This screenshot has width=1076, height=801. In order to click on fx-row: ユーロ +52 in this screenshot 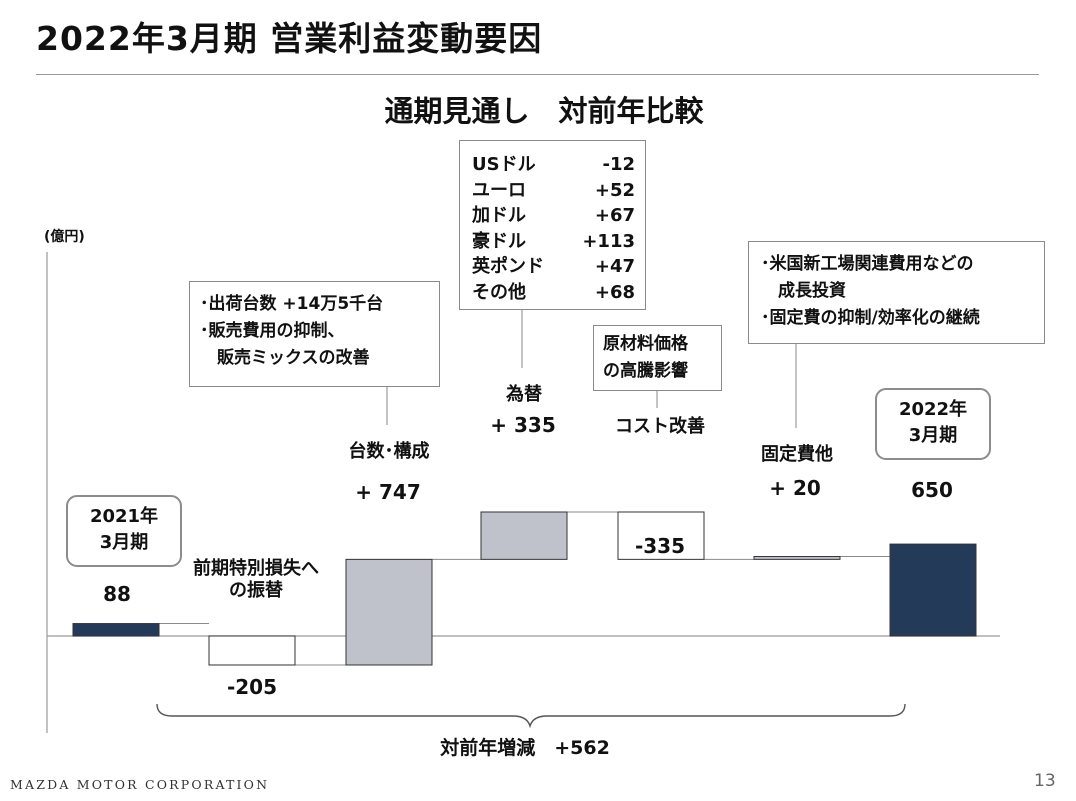, I will do `click(553, 191)`.